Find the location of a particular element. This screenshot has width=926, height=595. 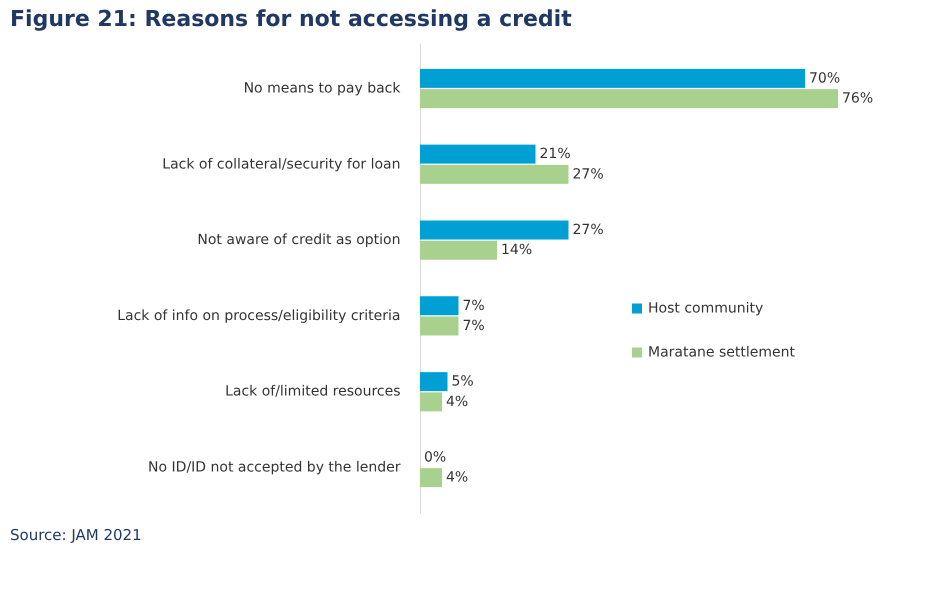

data-label: 0% is located at coordinates (435, 457).